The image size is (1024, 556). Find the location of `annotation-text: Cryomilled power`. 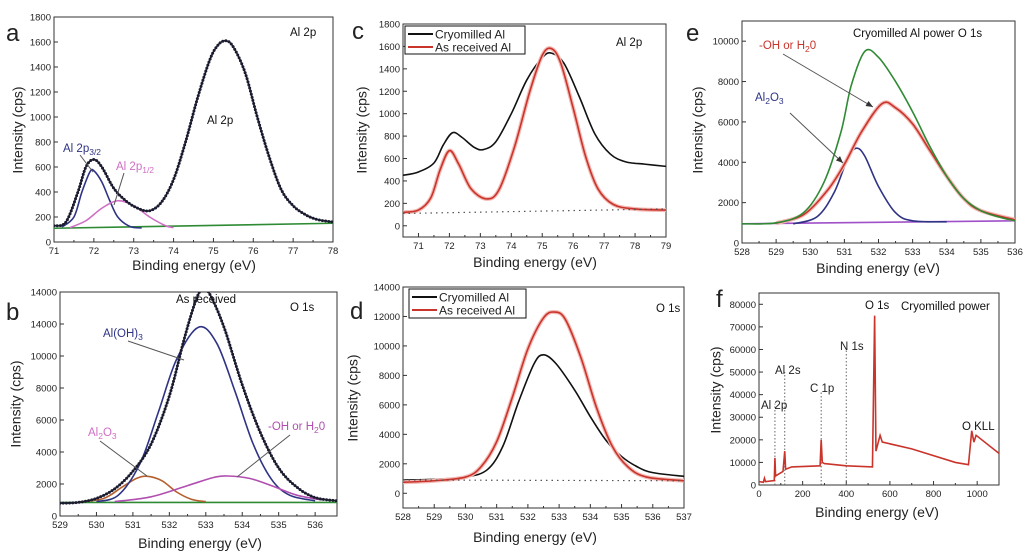

annotation-text: Cryomilled power is located at coordinates (945, 307).